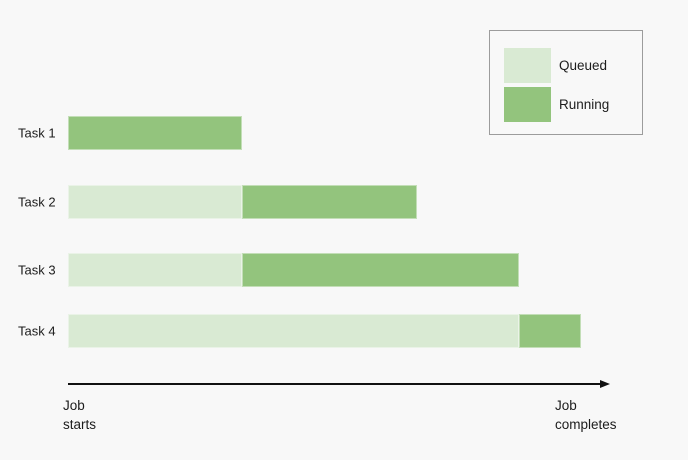 Image resolution: width=688 pixels, height=460 pixels. What do you see at coordinates (37, 202) in the screenshot?
I see `task-label: Task 2` at bounding box center [37, 202].